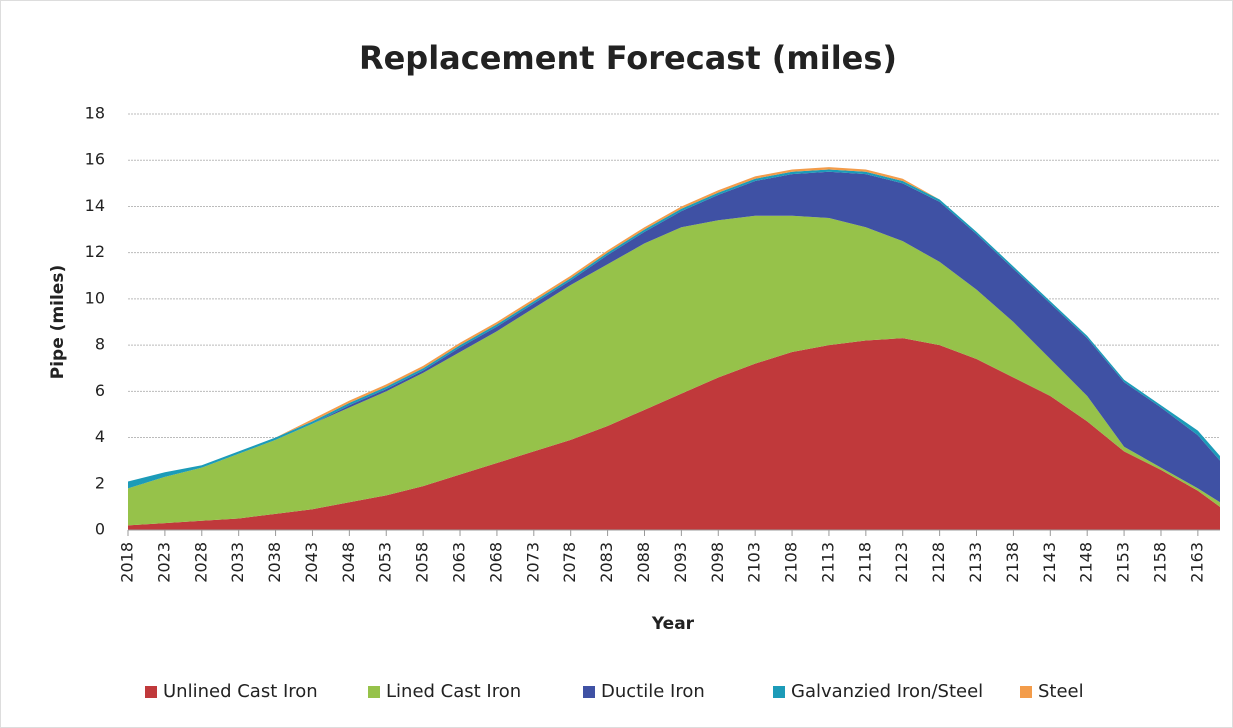 Image resolution: width=1233 pixels, height=728 pixels. I want to click on y-tick-label: 8, so click(100, 344).